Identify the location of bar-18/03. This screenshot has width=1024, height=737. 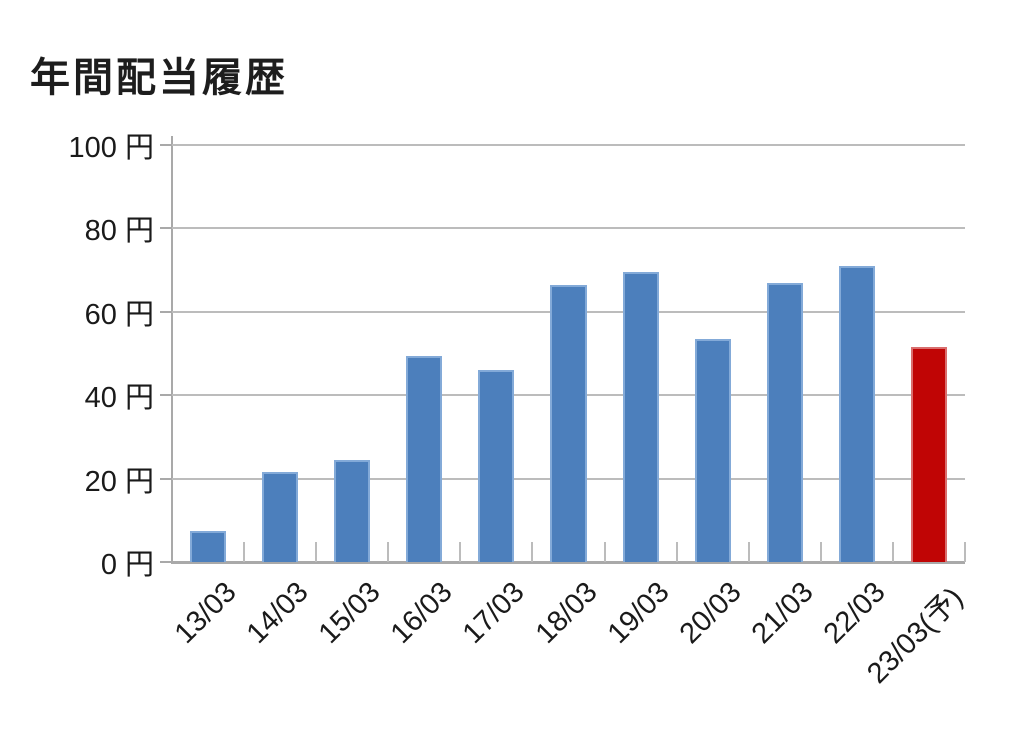
(568, 423).